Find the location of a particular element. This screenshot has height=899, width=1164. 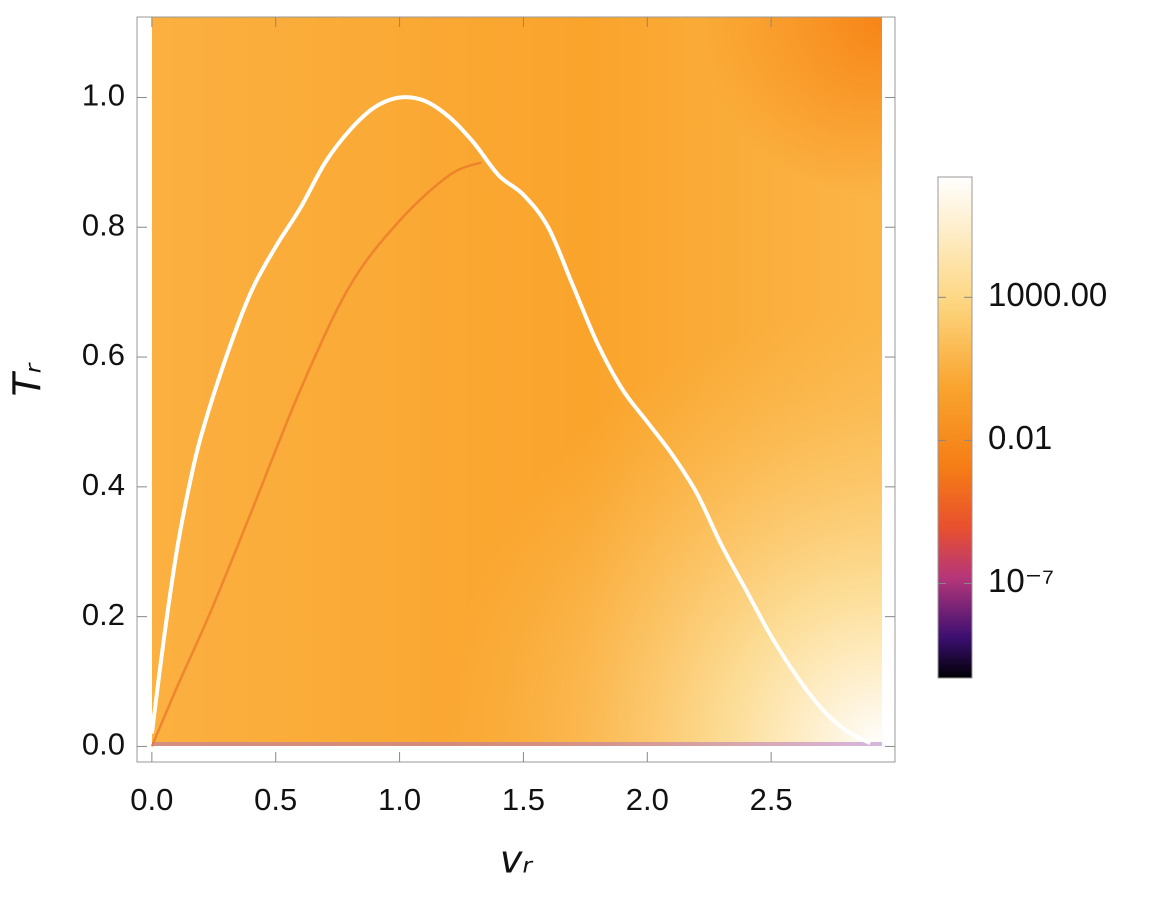

y-axis-label: Tᵣ is located at coordinates (28, 379).